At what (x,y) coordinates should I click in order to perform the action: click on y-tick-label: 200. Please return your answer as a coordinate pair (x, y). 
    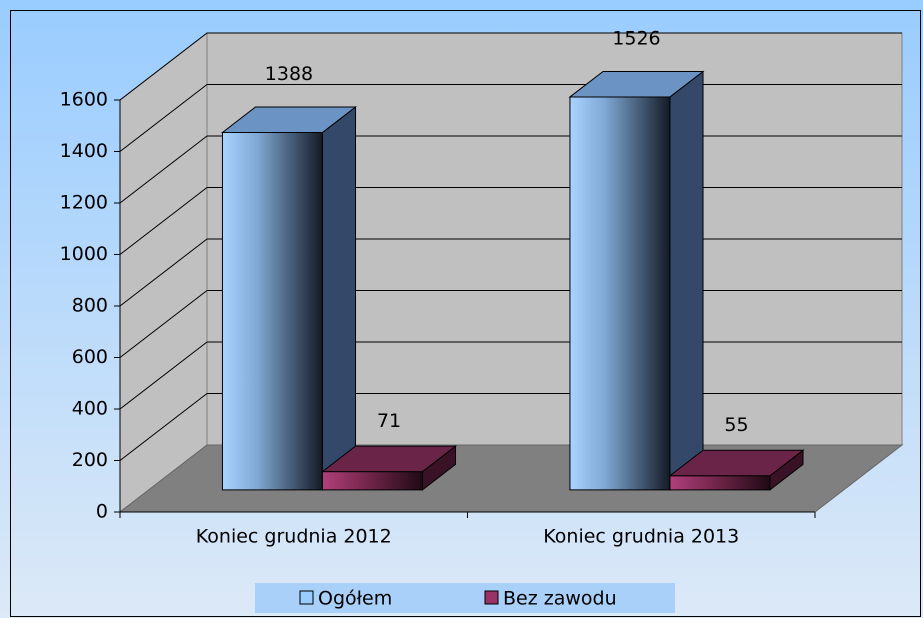
    Looking at the image, I should click on (90, 460).